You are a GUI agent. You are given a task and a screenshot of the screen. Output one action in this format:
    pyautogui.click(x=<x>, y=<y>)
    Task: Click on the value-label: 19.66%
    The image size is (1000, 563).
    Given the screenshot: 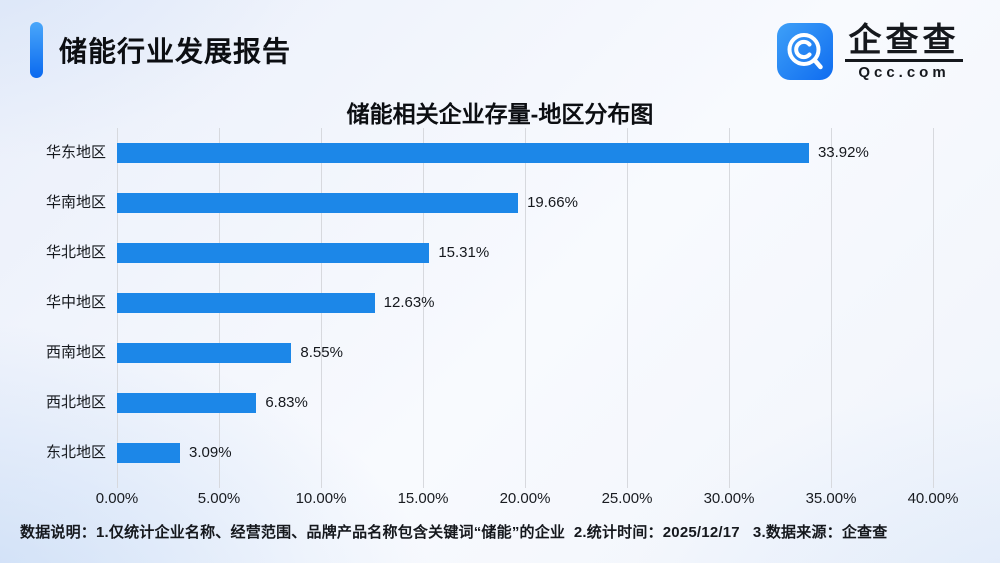 What is the action you would take?
    pyautogui.click(x=552, y=202)
    